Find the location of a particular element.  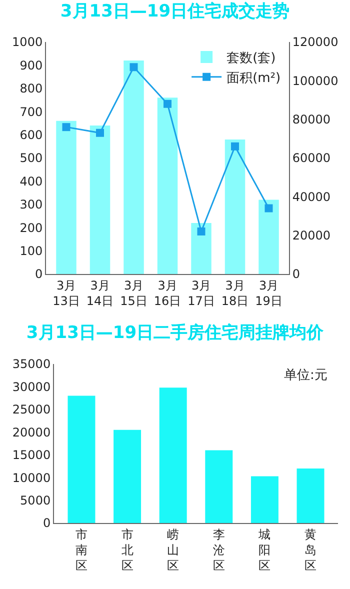

y-tick-label: 25000 is located at coordinates (31, 409).